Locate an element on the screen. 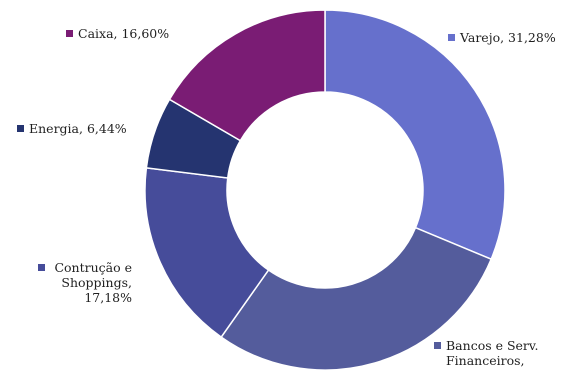 This screenshot has height=372, width=563. slice-label-caixa: Caixa, 16,60% is located at coordinates (117, 33).